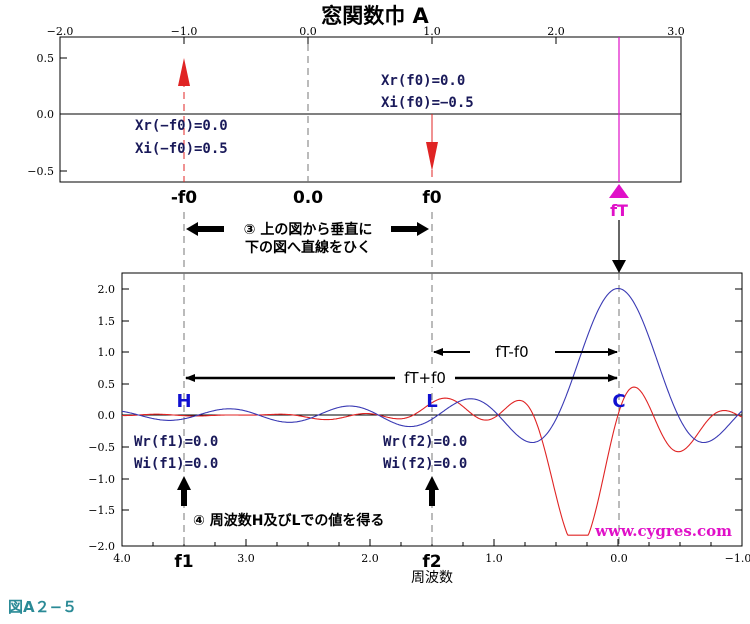 This screenshot has width=750, height=624. I want to click on step4-arrow-f1, so click(184, 491).